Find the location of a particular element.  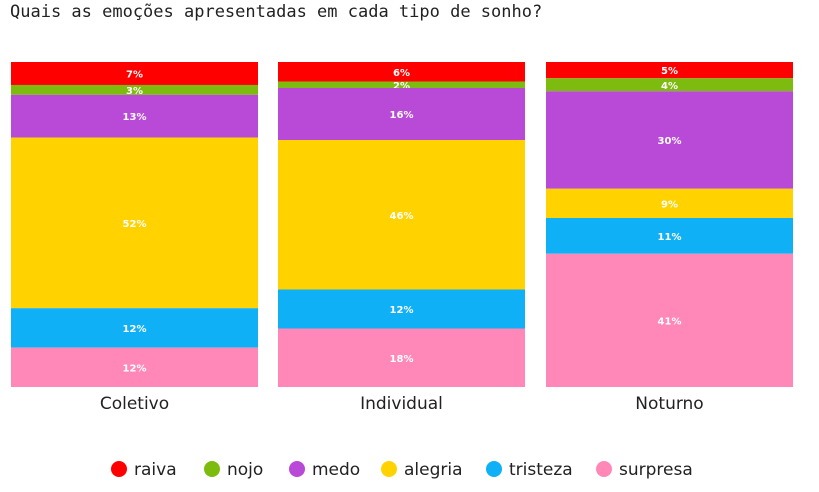

category-label-individual: Individual is located at coordinates (401, 404).